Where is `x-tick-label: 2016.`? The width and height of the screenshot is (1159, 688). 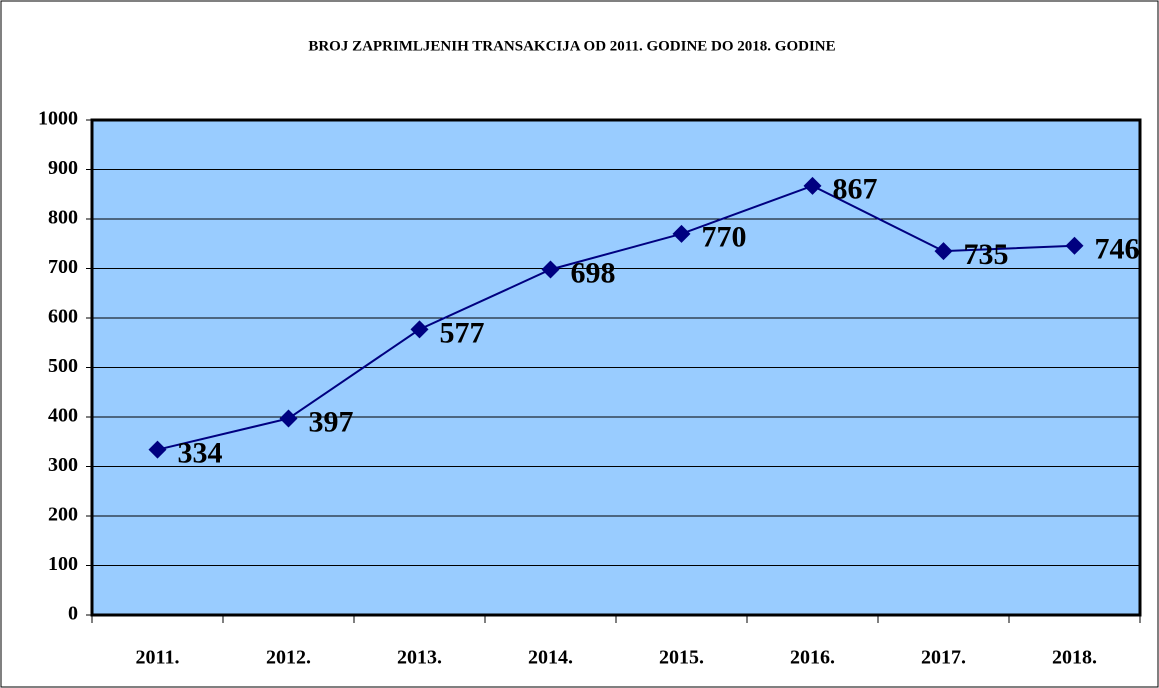
x-tick-label: 2016. is located at coordinates (812, 658).